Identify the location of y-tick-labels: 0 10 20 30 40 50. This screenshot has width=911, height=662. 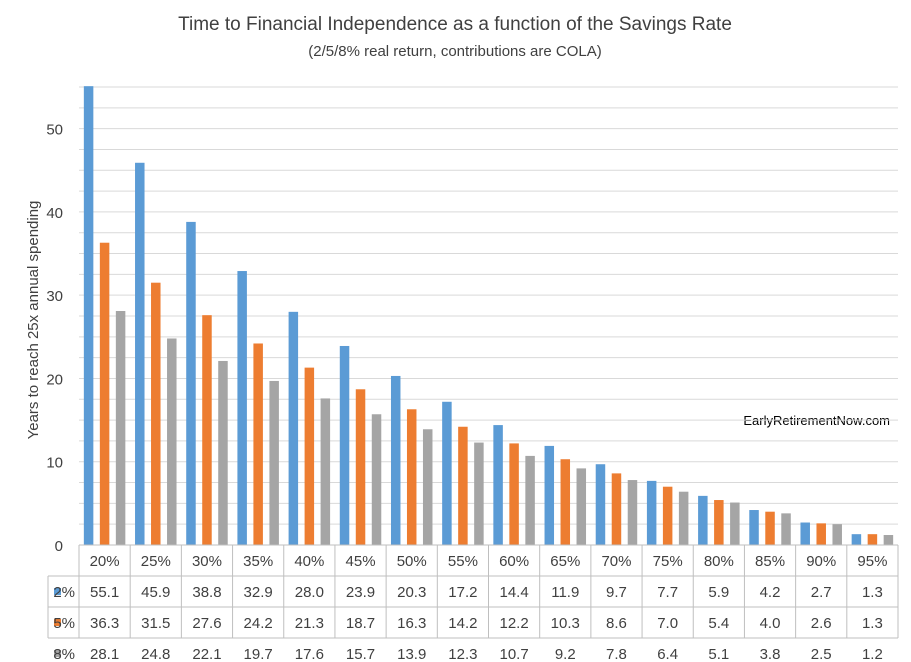
(54, 338).